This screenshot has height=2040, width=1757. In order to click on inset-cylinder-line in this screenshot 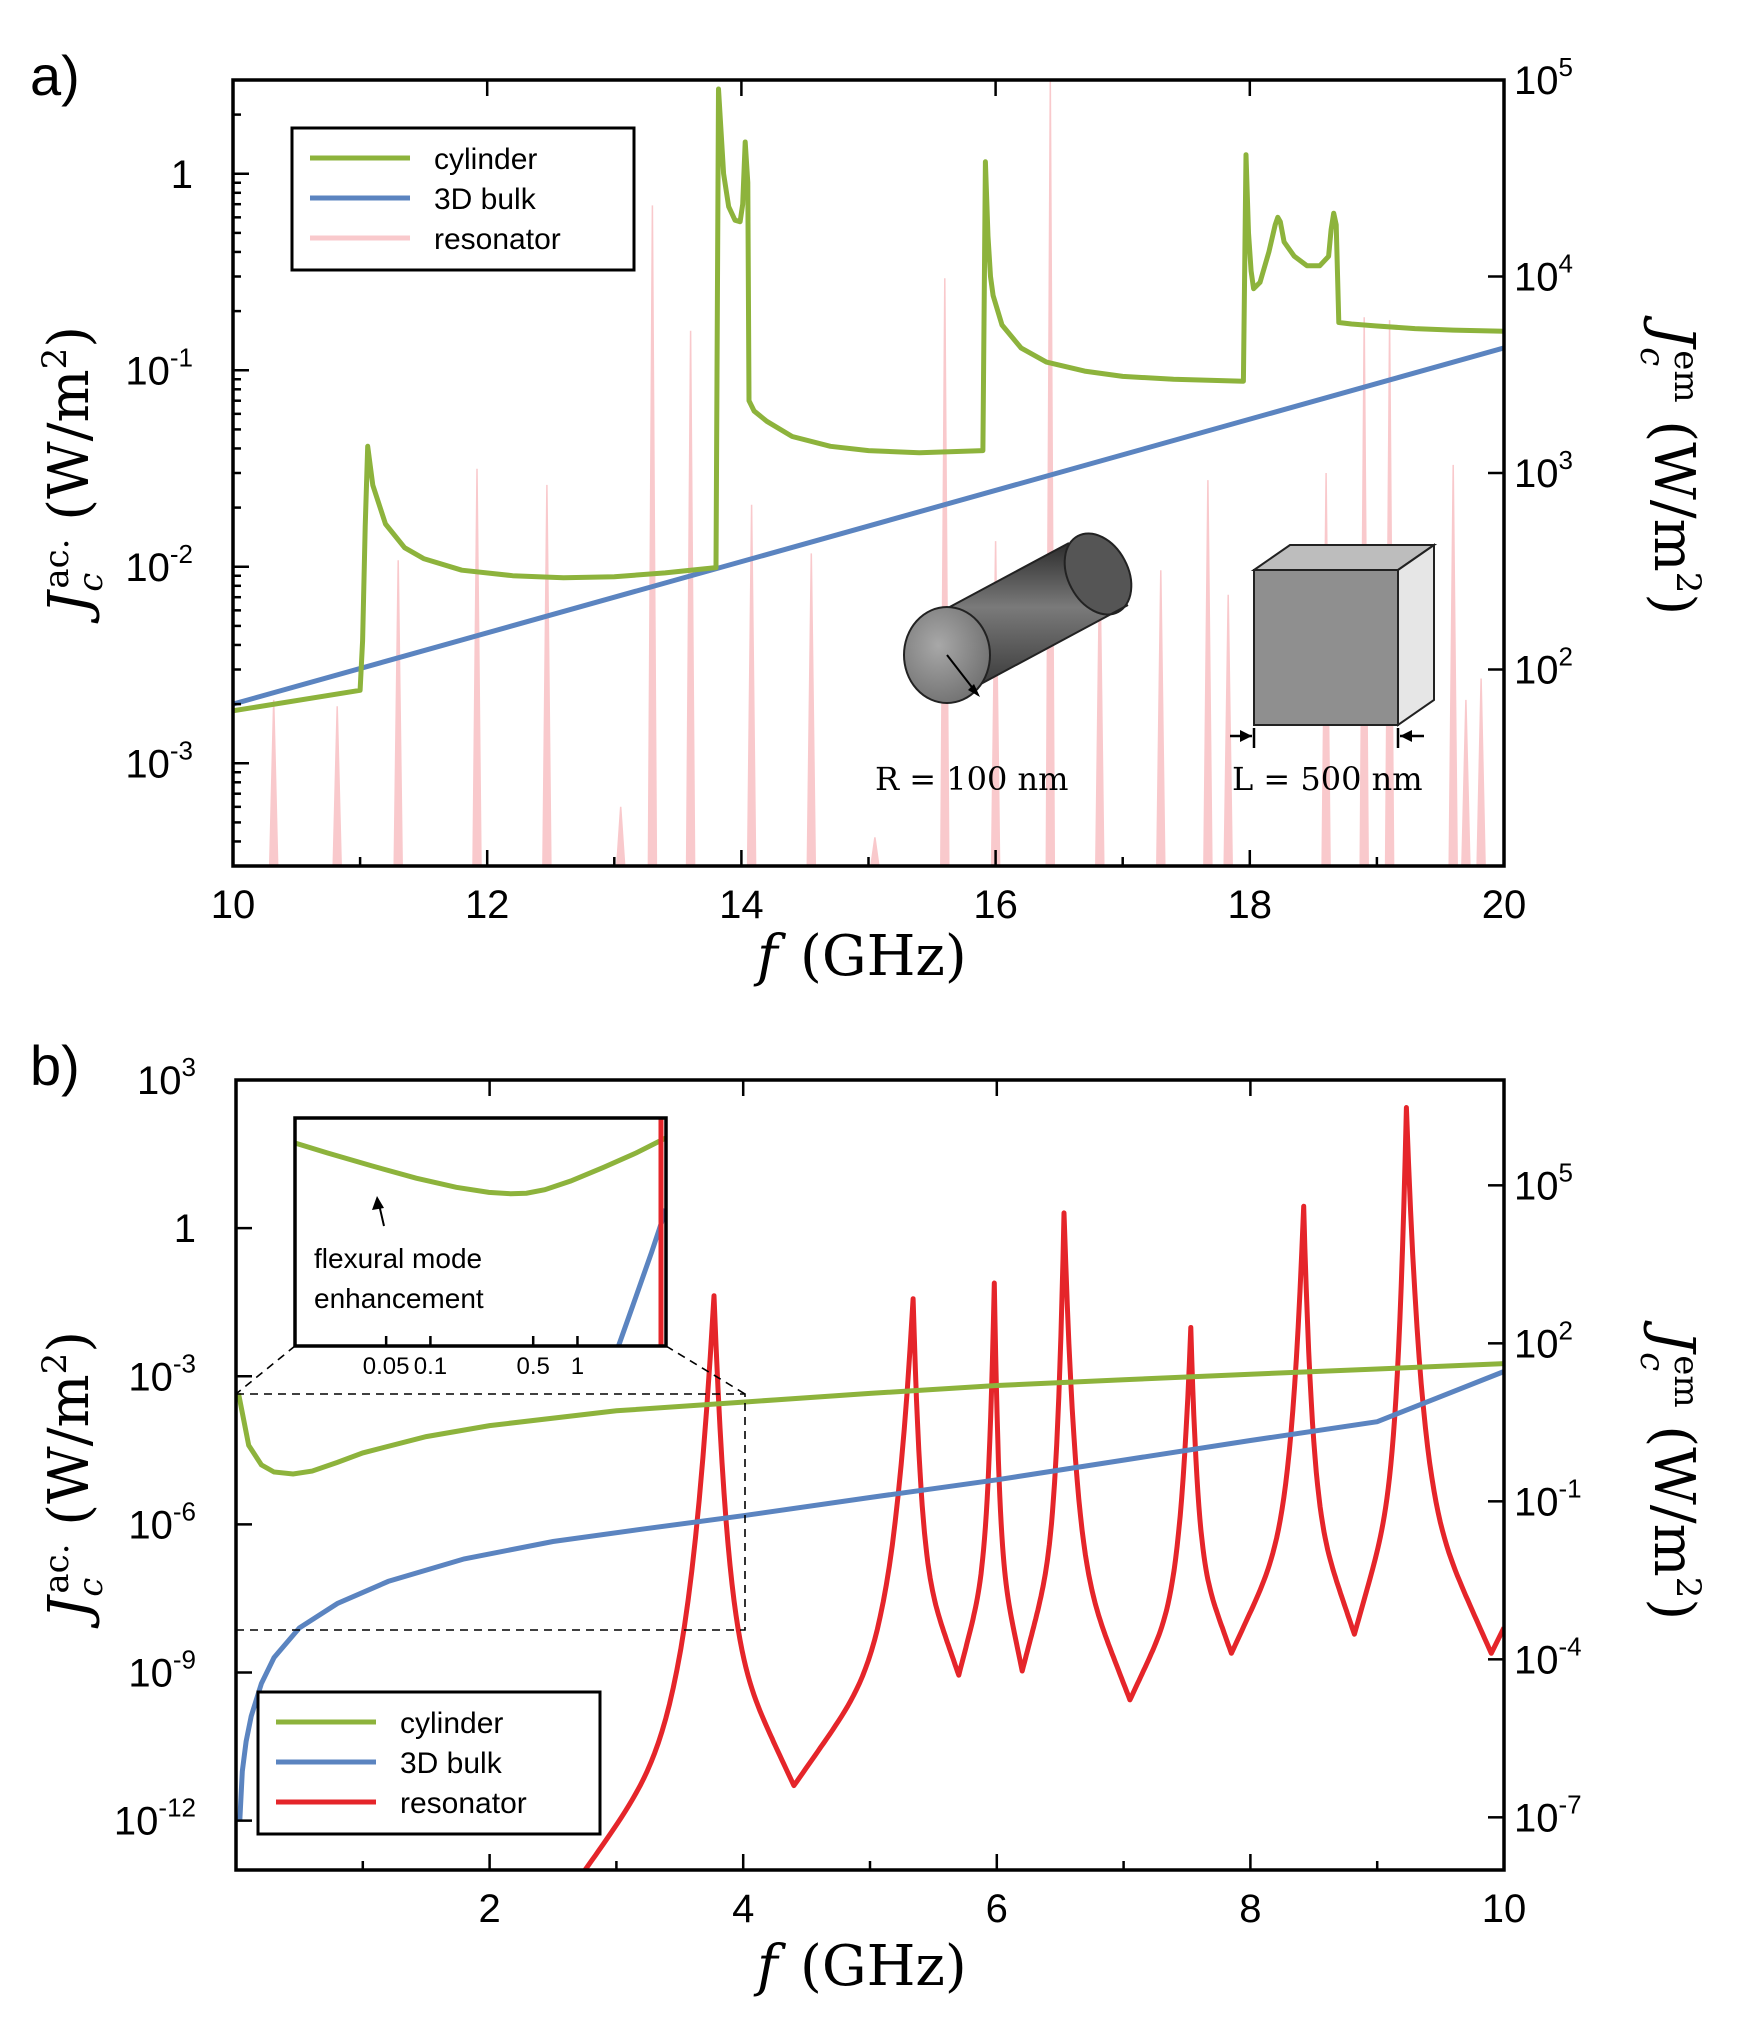, I will do `click(480, 1166)`.